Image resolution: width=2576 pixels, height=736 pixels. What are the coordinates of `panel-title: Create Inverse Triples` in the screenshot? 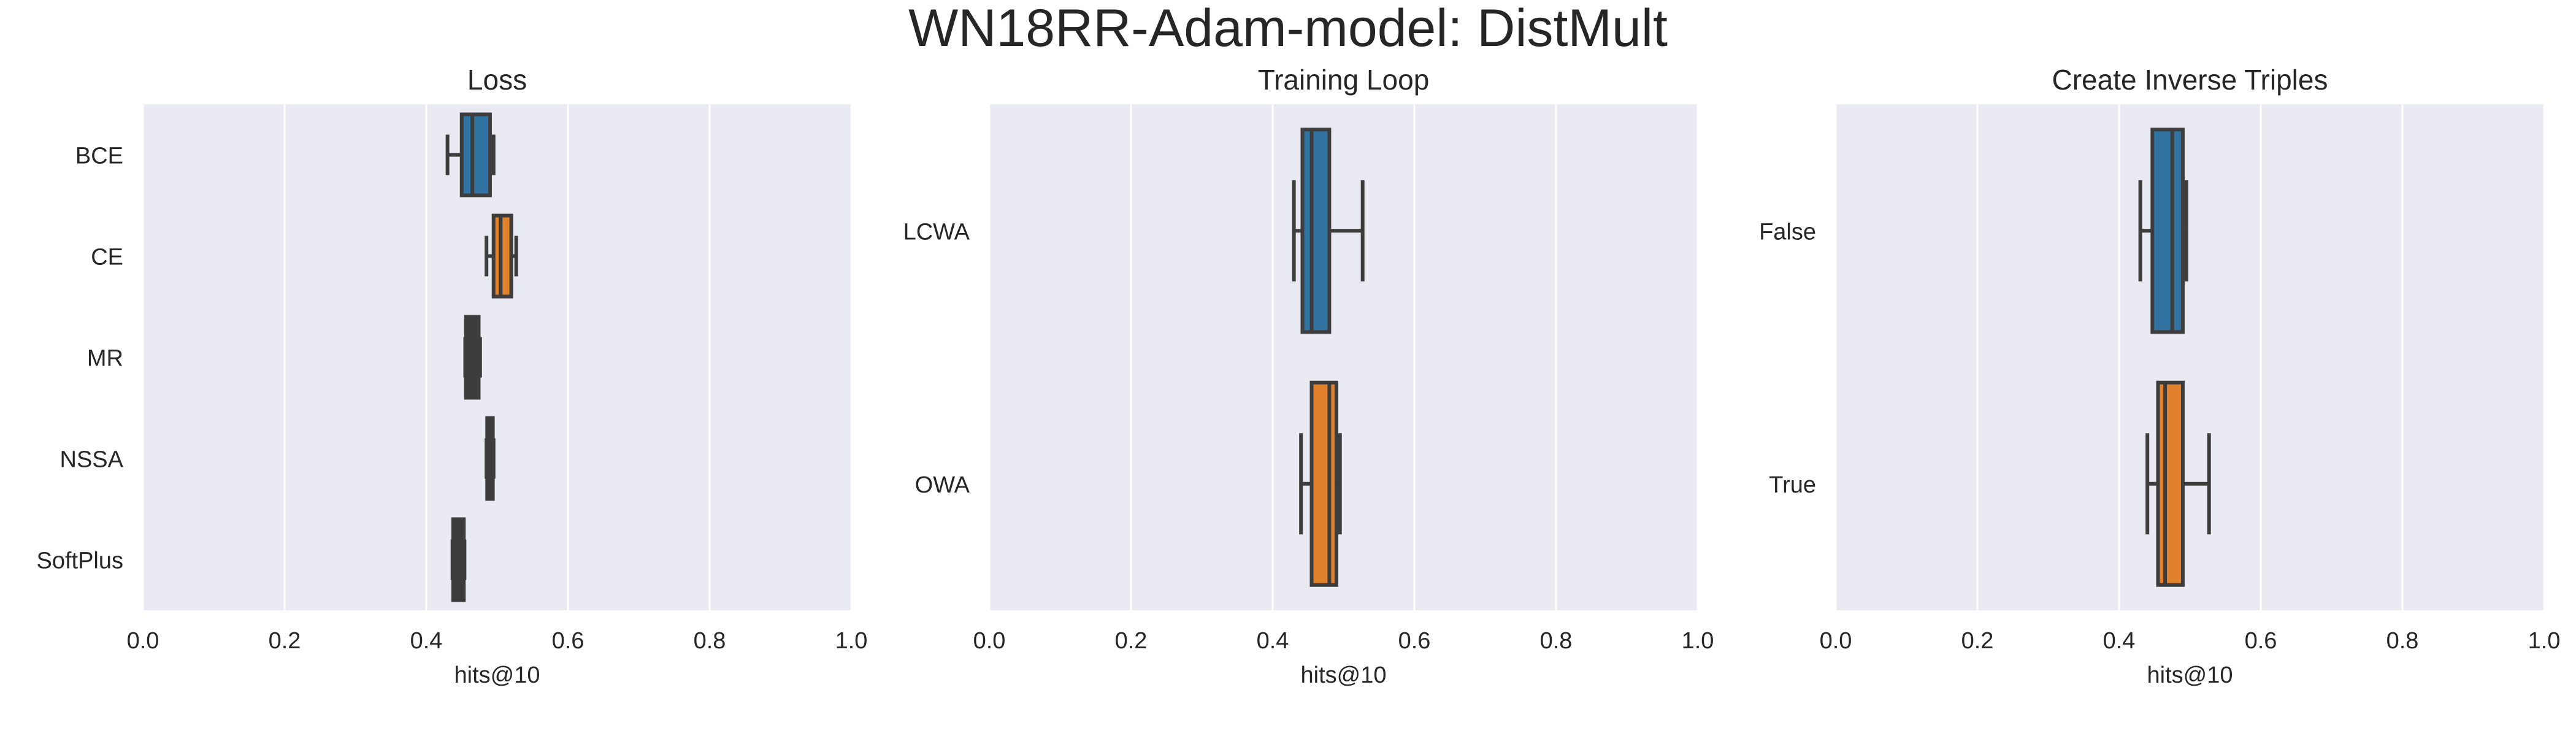 It's located at (2190, 80).